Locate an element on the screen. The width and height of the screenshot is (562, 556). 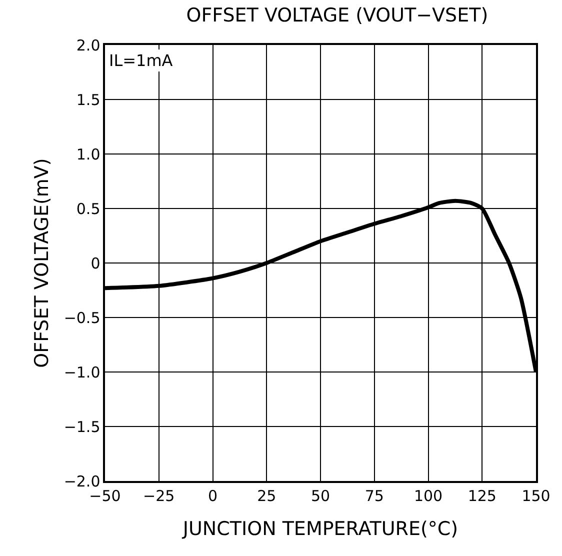
annotation: IL=1mA is located at coordinates (141, 60).